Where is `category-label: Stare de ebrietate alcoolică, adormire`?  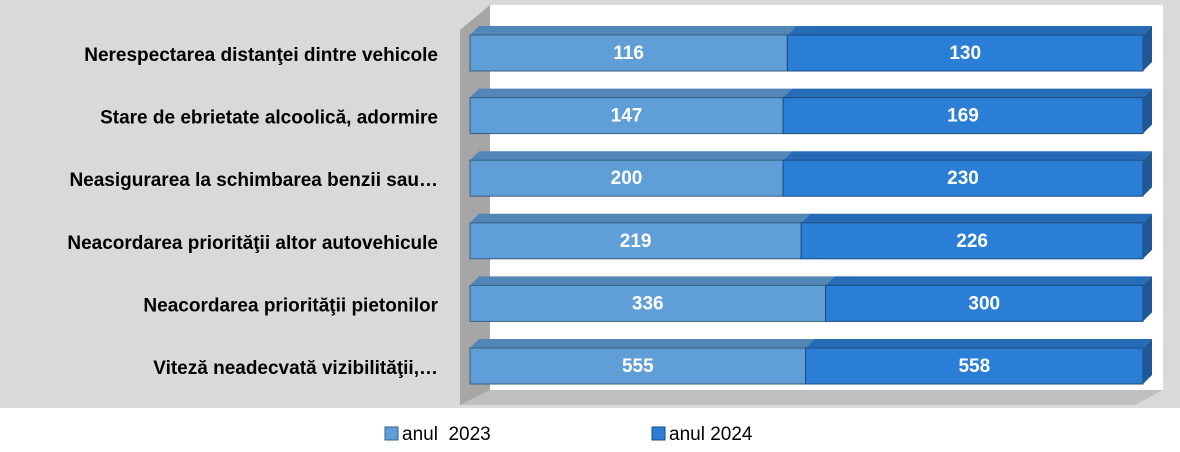 category-label: Stare de ebrietate alcoolică, adormire is located at coordinates (269, 118).